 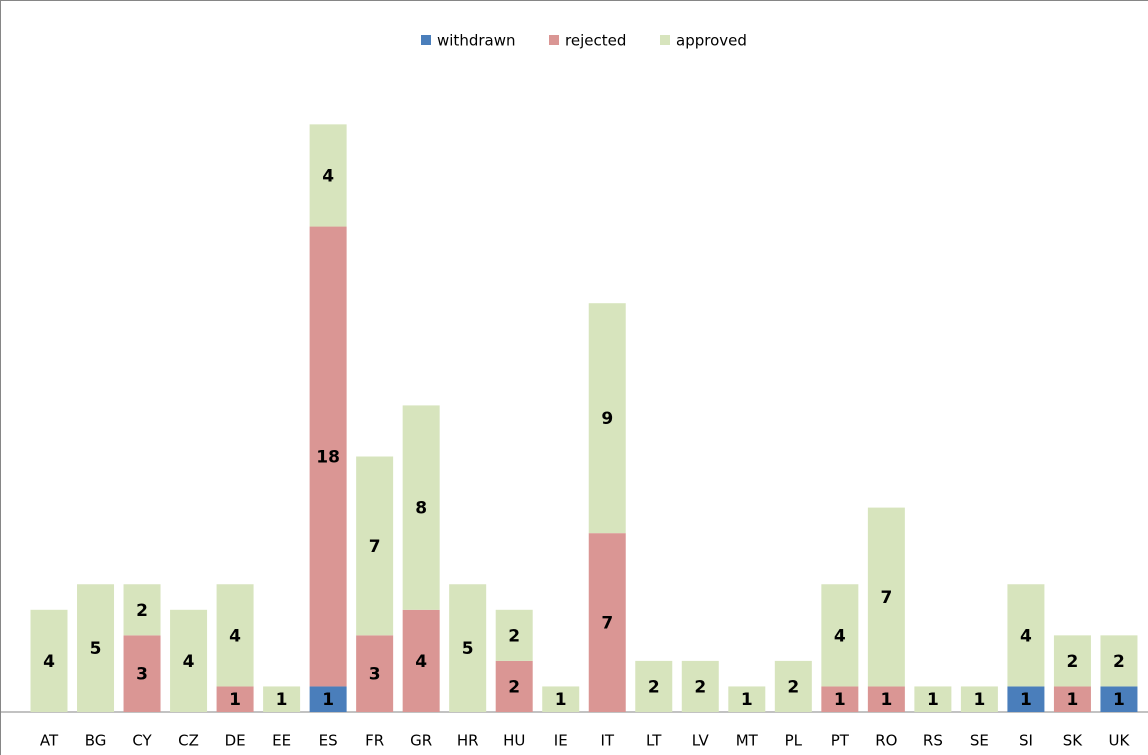 I want to click on x-tick-label: PL, so click(x=794, y=741).